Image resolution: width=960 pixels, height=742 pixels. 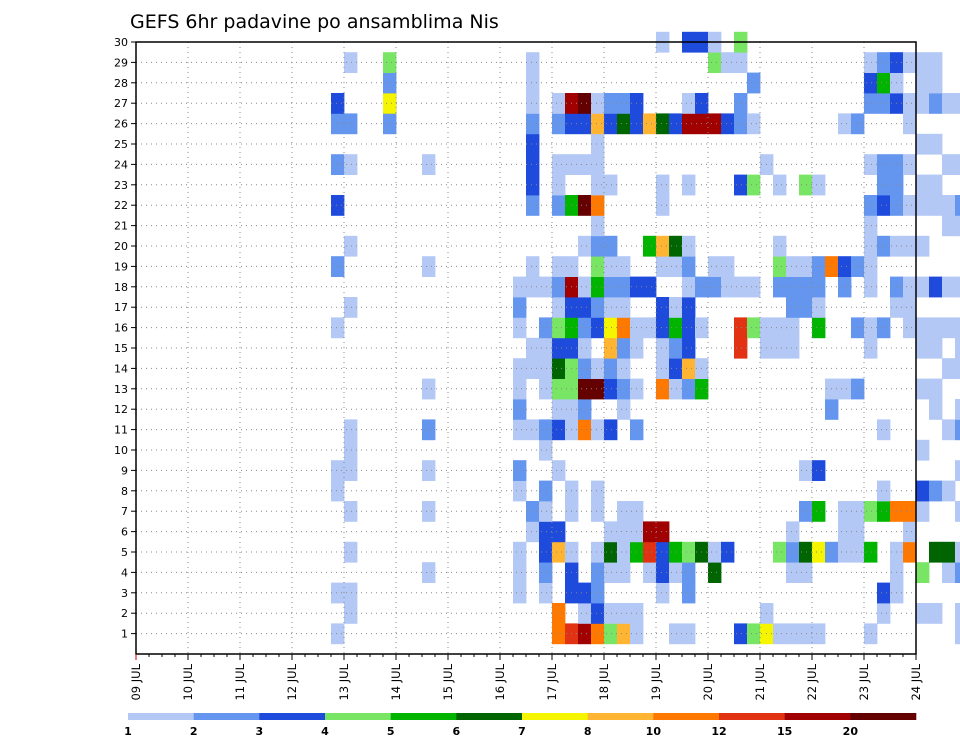 What do you see at coordinates (128, 731) in the screenshot?
I see `colorbar-label: 1` at bounding box center [128, 731].